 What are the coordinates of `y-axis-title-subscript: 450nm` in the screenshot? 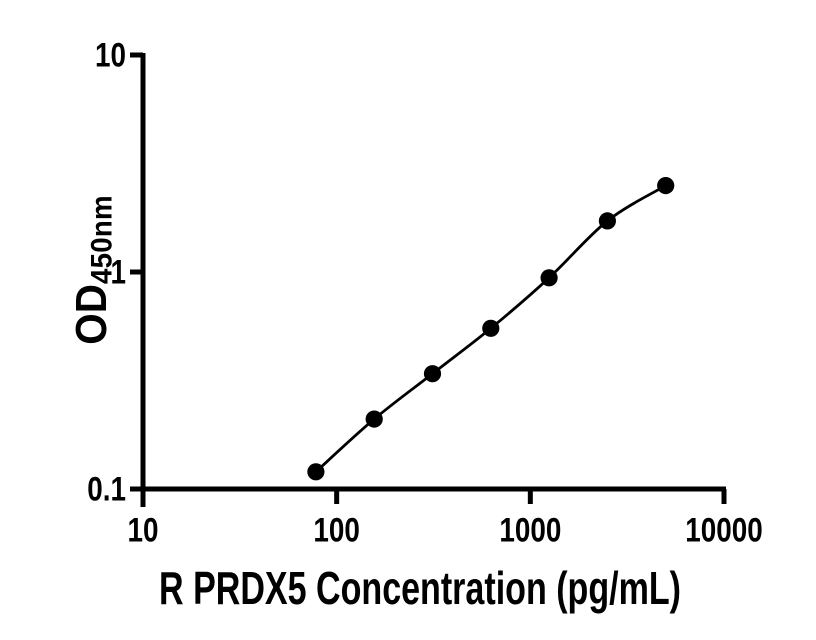 It's located at (102, 240).